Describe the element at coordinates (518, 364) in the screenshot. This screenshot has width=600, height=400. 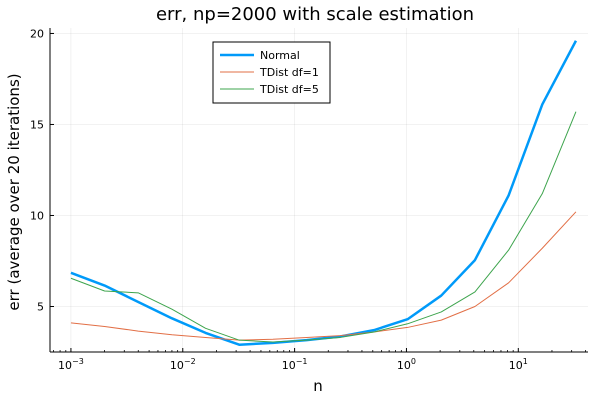
I see `x-tick-label: 10¹` at that location.